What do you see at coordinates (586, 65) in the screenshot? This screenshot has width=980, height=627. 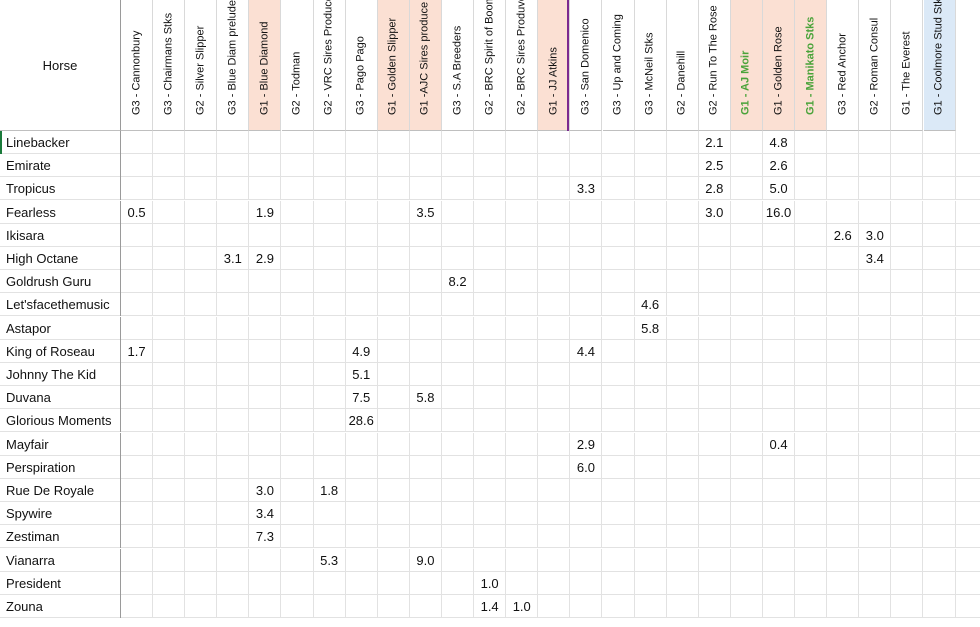 I see `column-header: G3 - San Domenico` at bounding box center [586, 65].